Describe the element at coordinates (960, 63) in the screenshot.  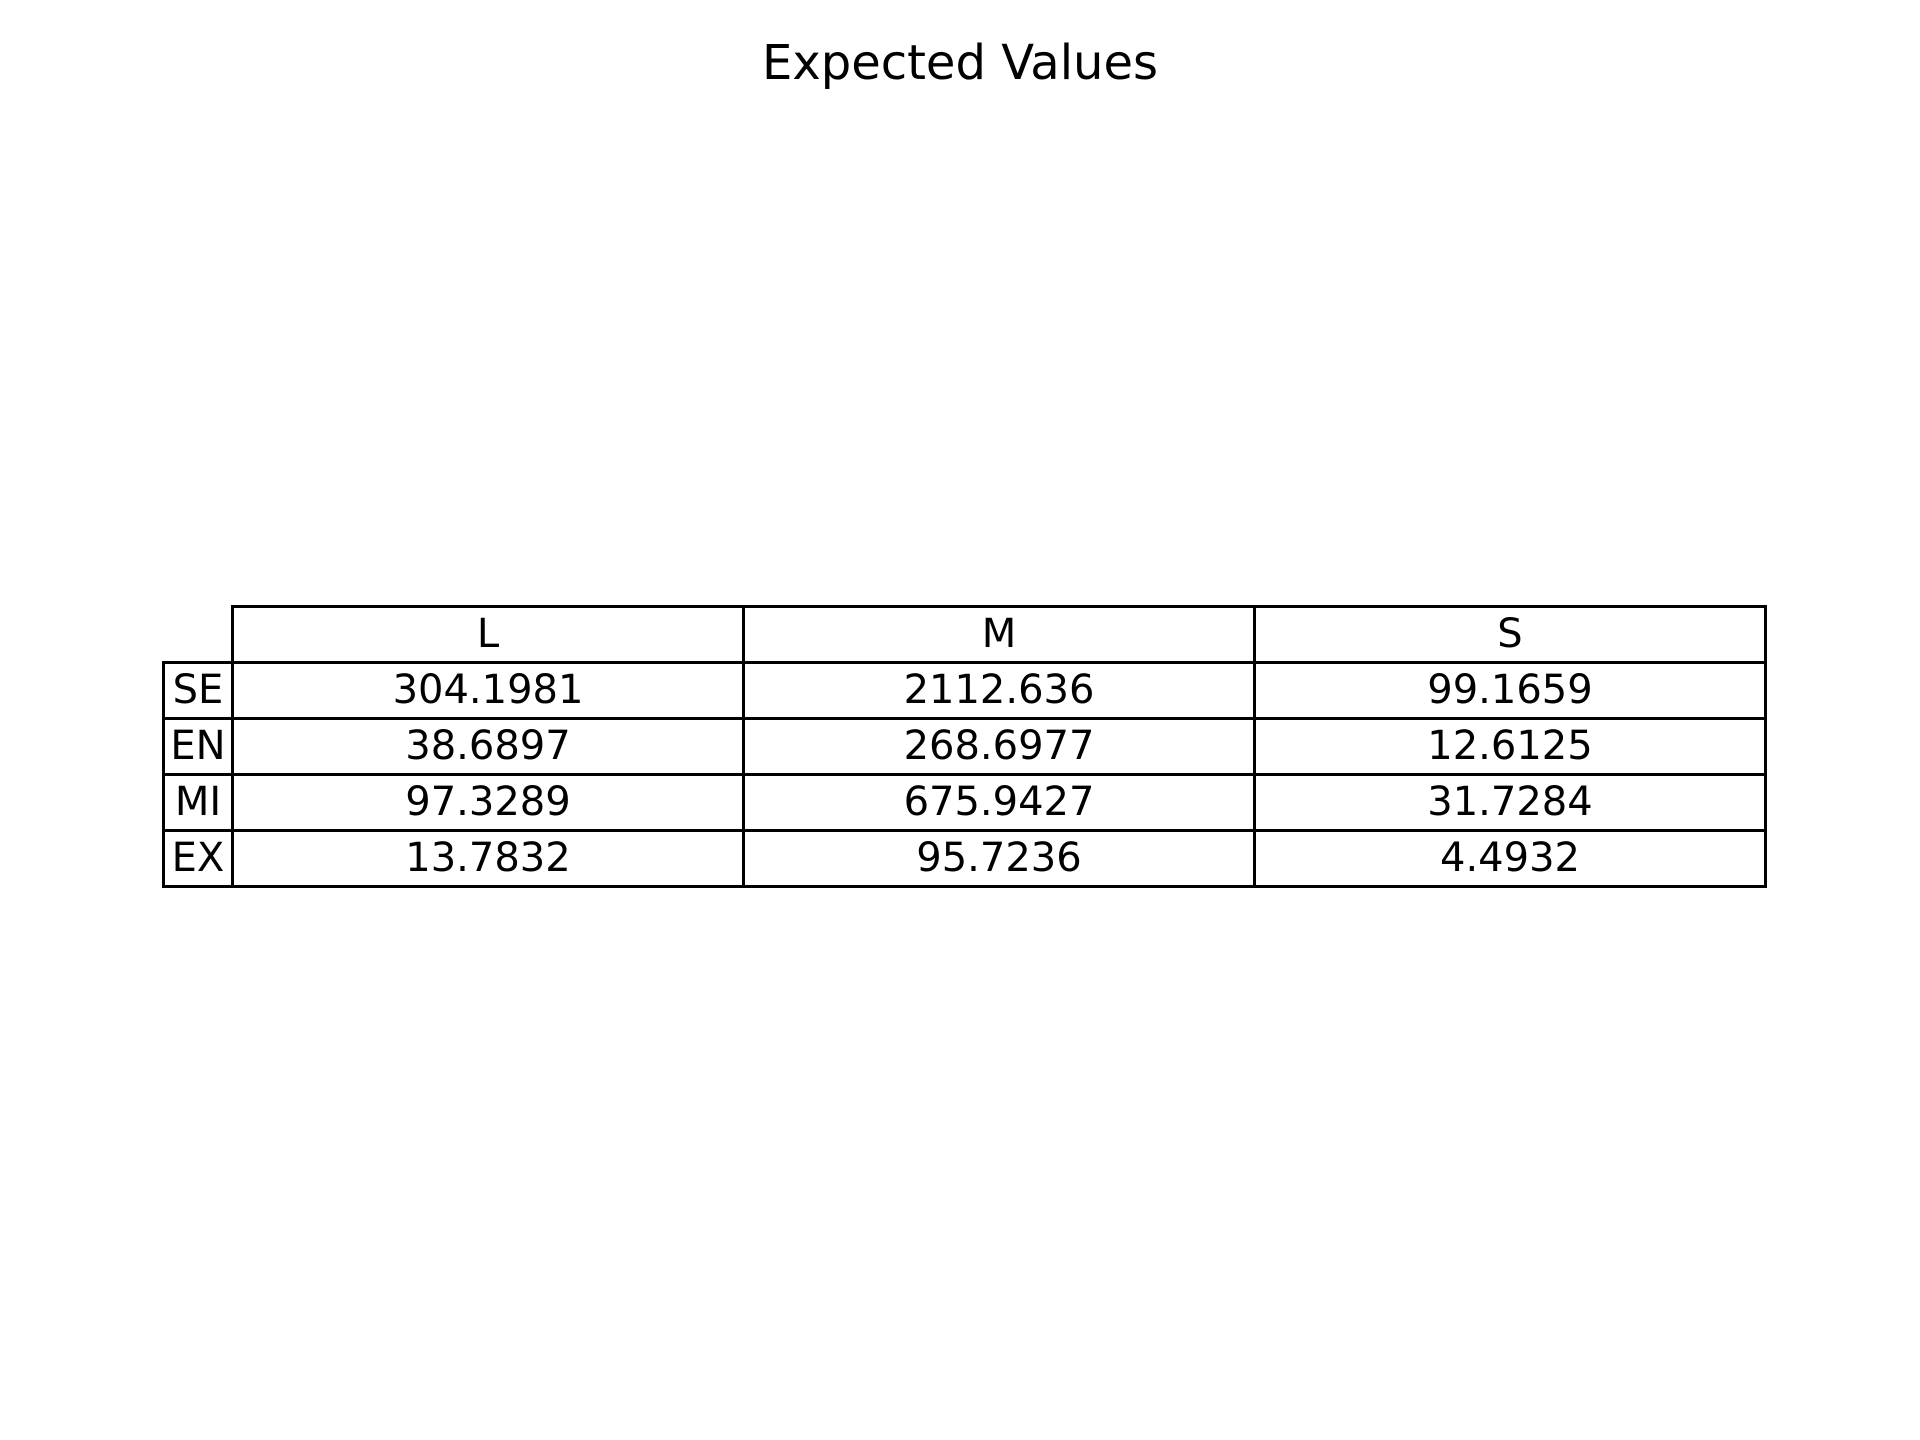
I see `chart-title: Expected Values` at that location.